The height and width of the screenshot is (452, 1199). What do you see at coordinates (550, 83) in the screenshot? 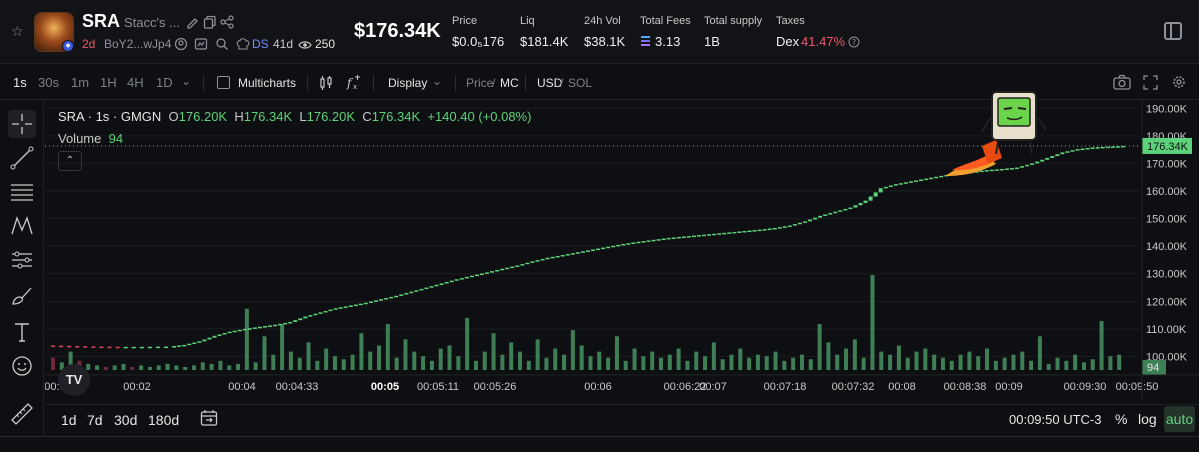
I see `usd-toggle: USD` at bounding box center [550, 83].